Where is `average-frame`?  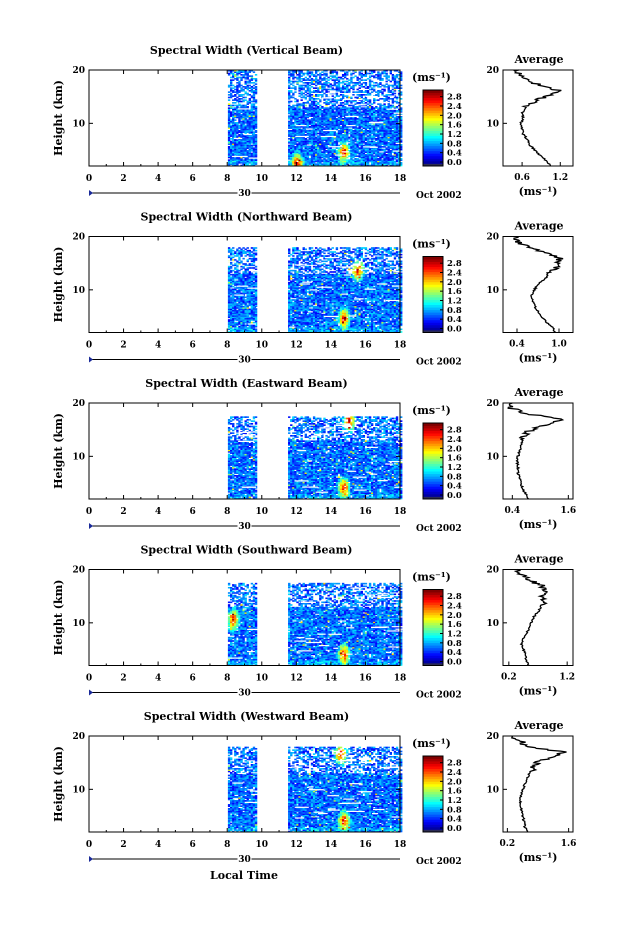
average-frame is located at coordinates (538, 118).